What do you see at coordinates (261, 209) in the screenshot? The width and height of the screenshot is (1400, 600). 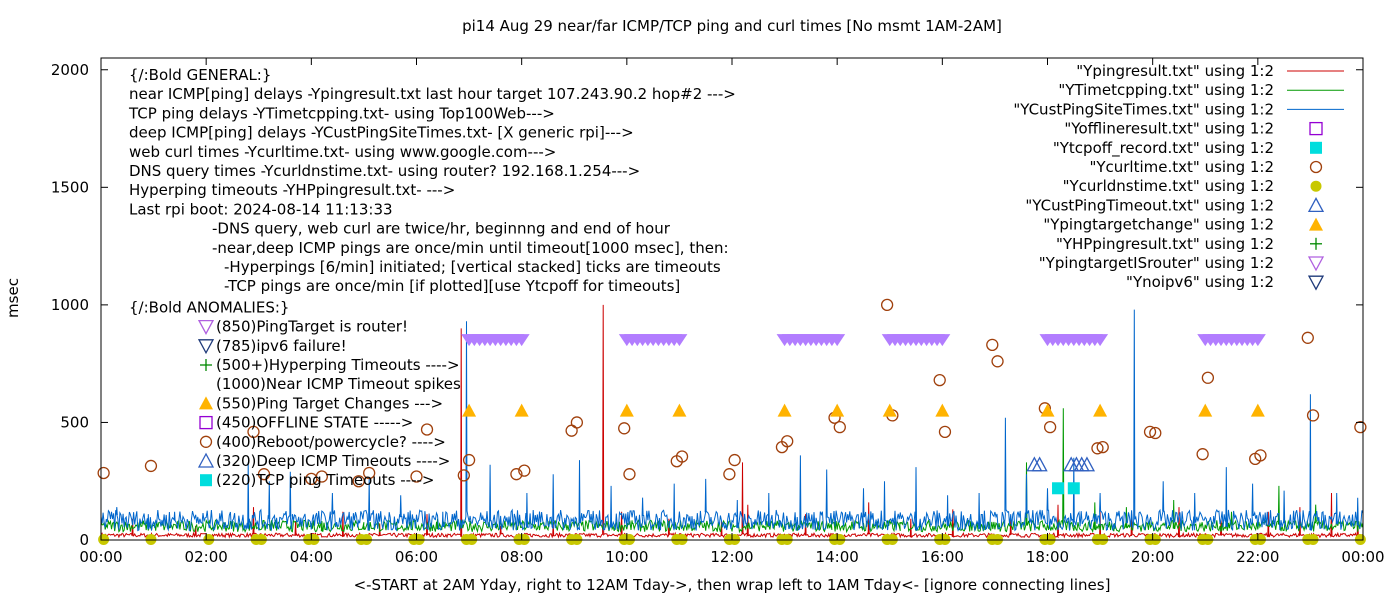 I see `annotation-line: Last rpi boot: 2024-08-14 11:13:33` at bounding box center [261, 209].